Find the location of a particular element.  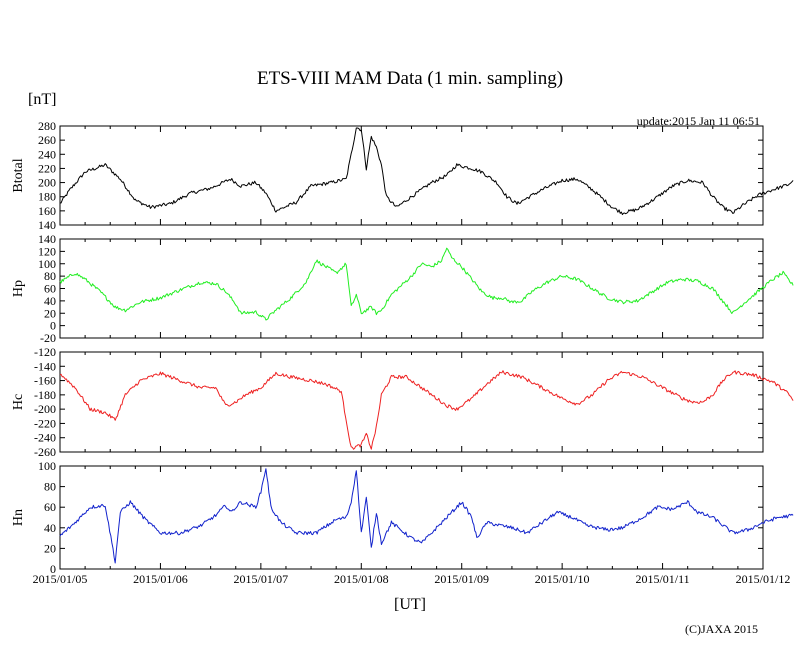

series-line-hp is located at coordinates (426, 284).